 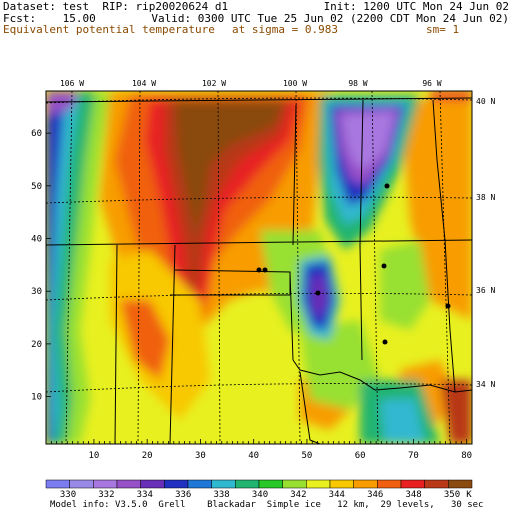 What do you see at coordinates (200, 456) in the screenshot?
I see `x-tick-label: 30` at bounding box center [200, 456].